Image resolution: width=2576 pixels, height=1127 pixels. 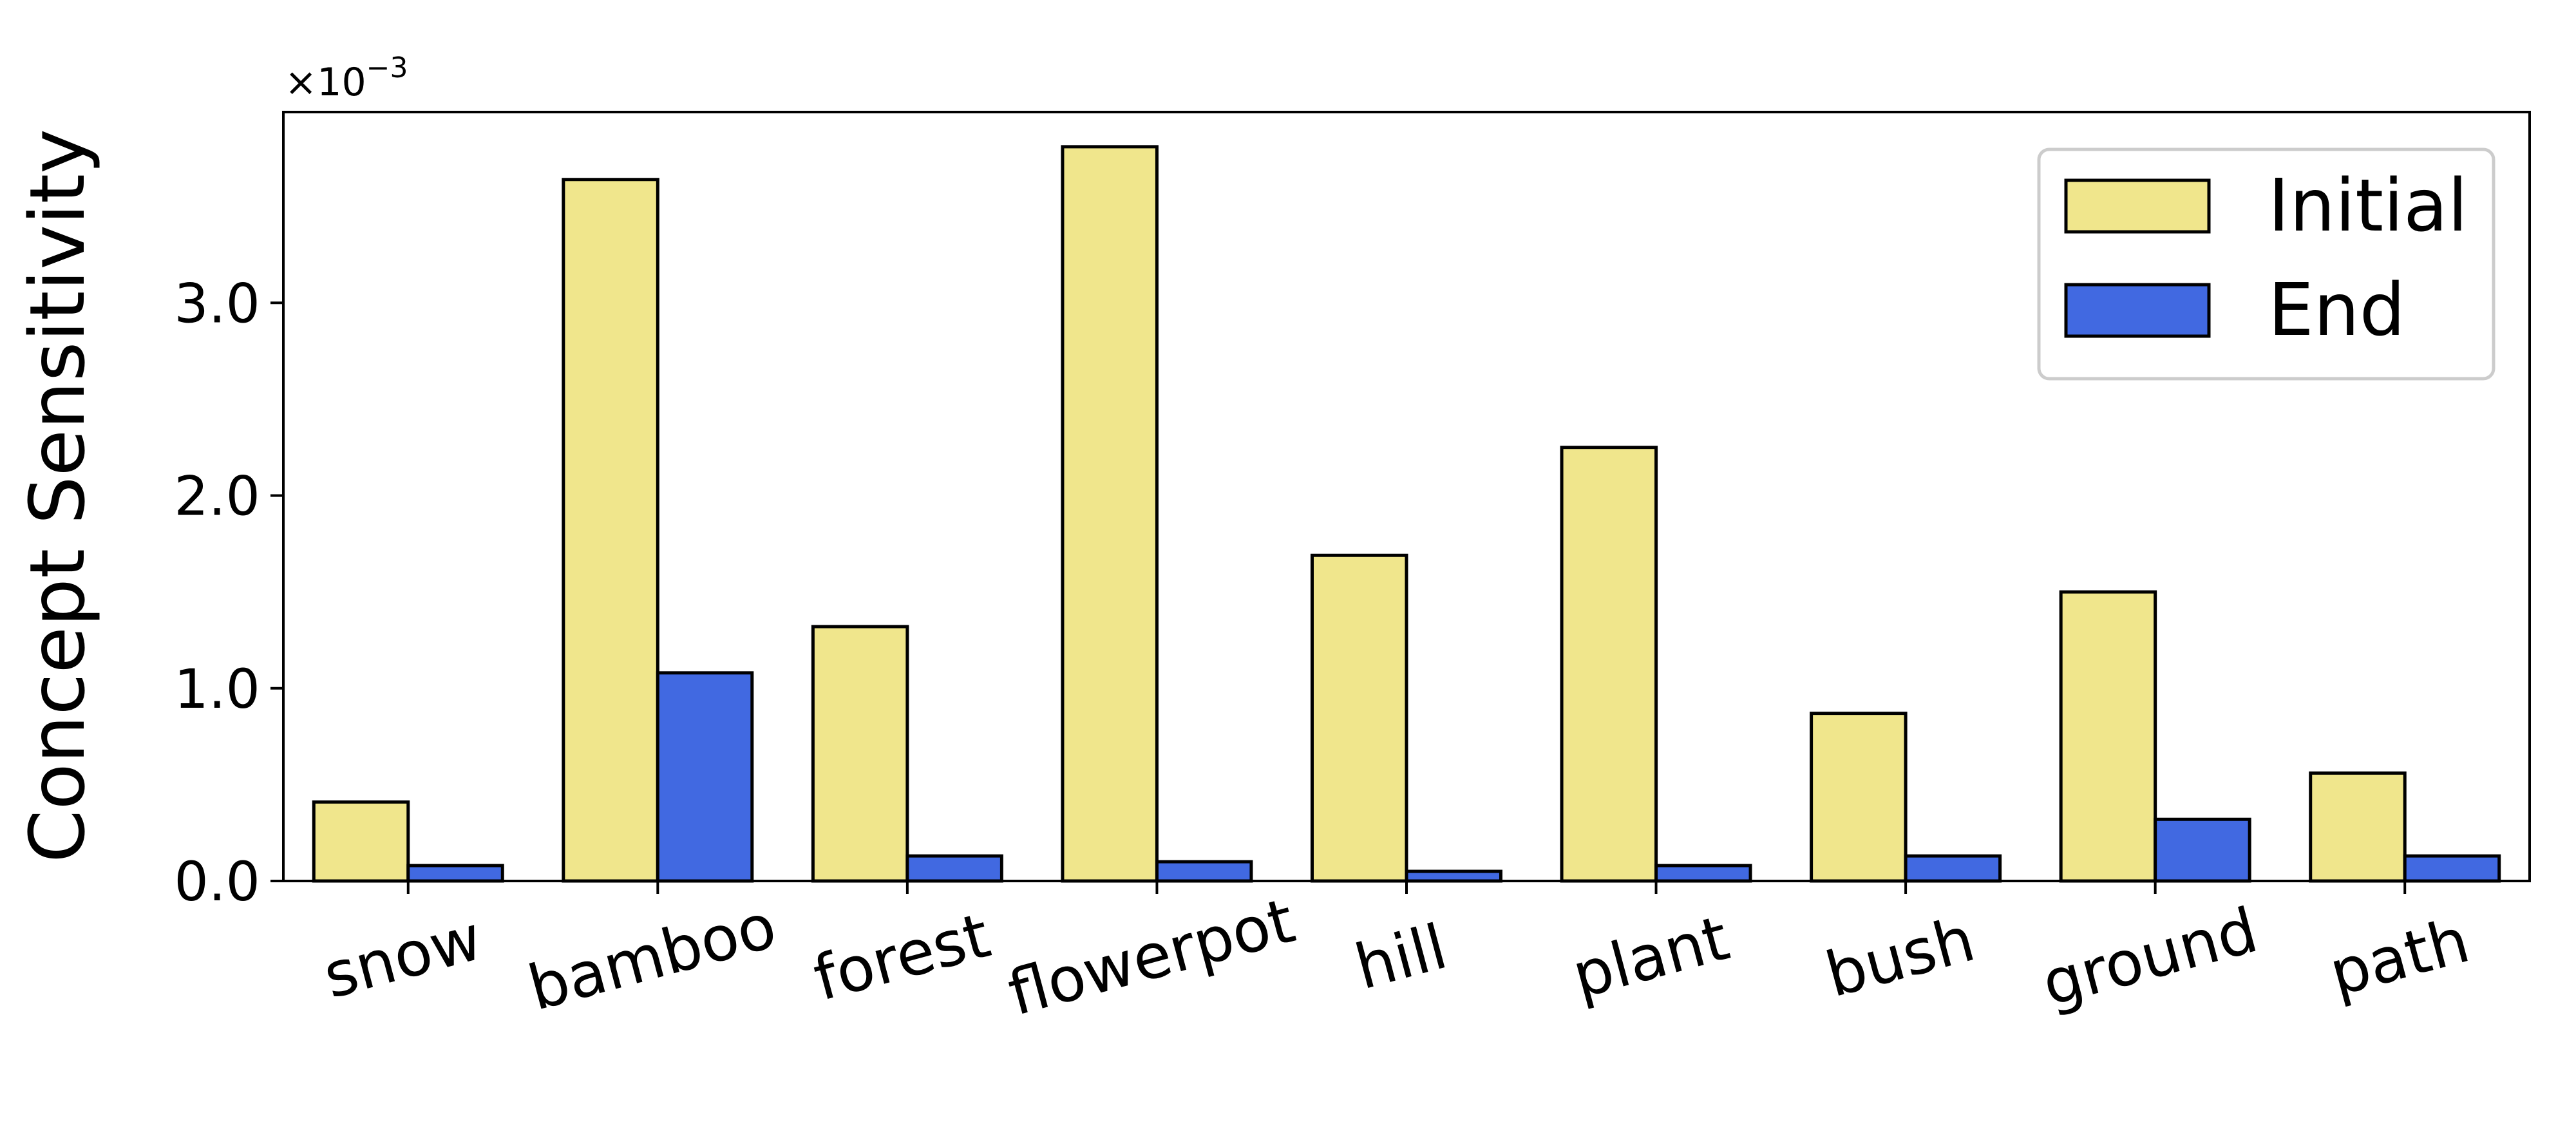 What do you see at coordinates (1703, 874) in the screenshot?
I see `bar-end-plant` at bounding box center [1703, 874].